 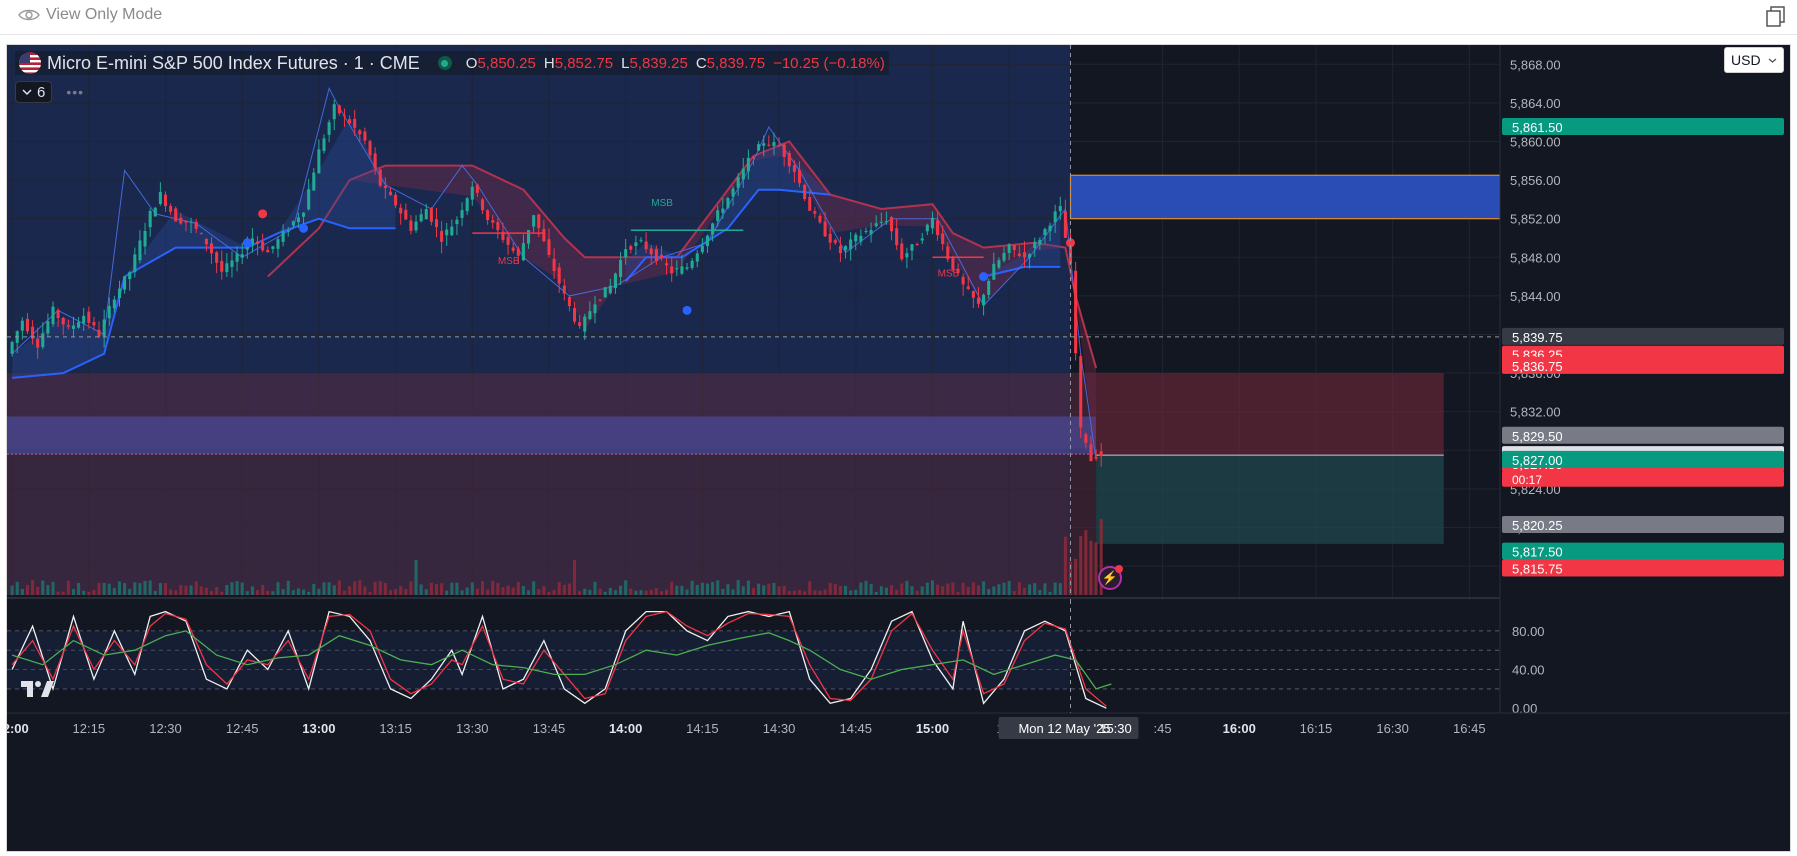 What do you see at coordinates (1316, 728) in the screenshot?
I see `time-tick-label: 16:15` at bounding box center [1316, 728].